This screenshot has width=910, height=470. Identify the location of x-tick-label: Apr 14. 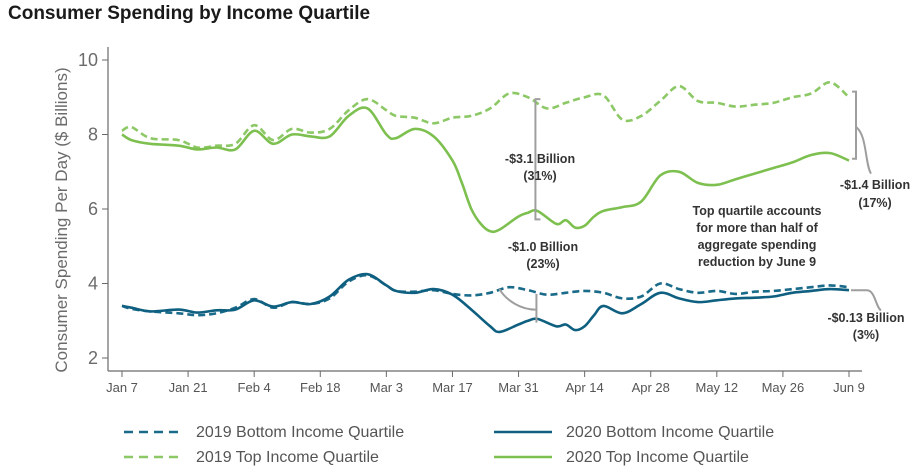
(584, 387).